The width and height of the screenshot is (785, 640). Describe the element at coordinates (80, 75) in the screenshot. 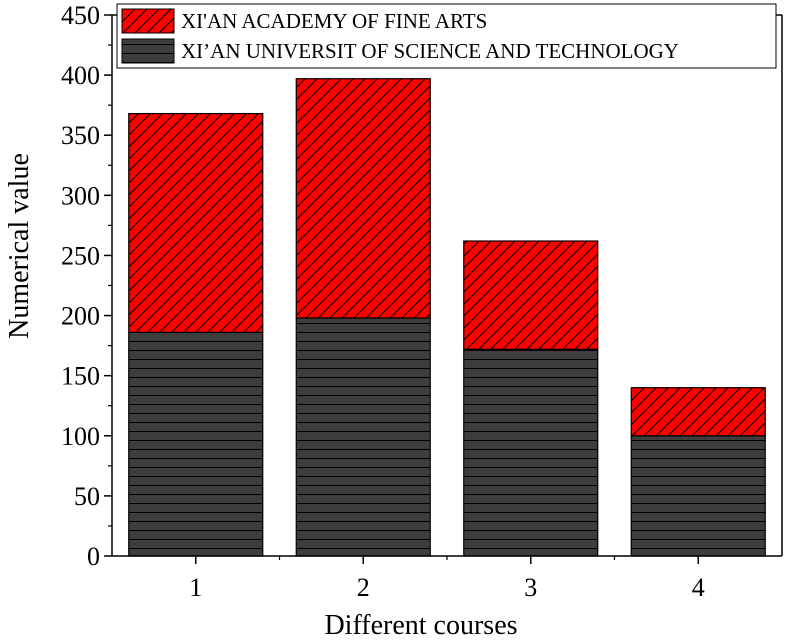

I see `y-tick-label: 400` at that location.